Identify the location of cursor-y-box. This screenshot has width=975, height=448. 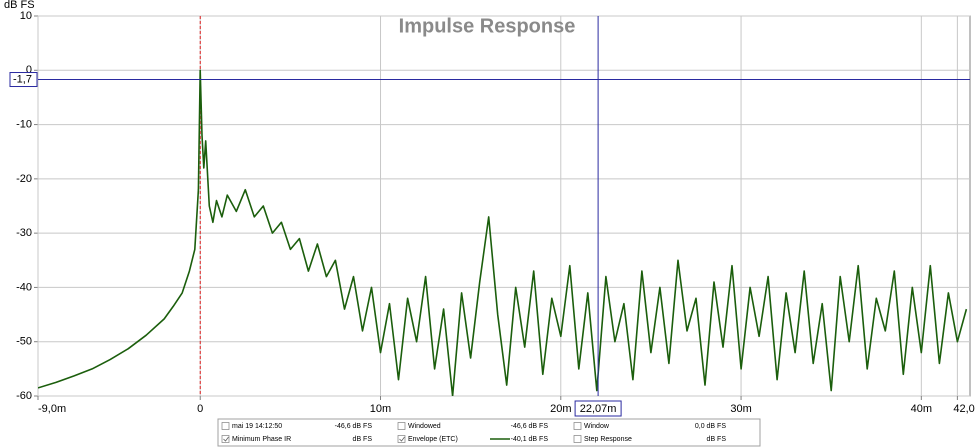
(23, 80).